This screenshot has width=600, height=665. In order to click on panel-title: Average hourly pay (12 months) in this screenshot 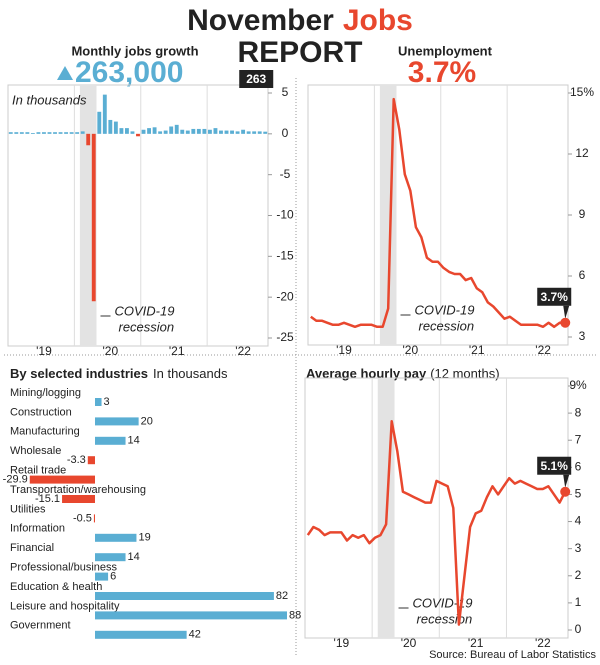, I will do `click(403, 373)`.